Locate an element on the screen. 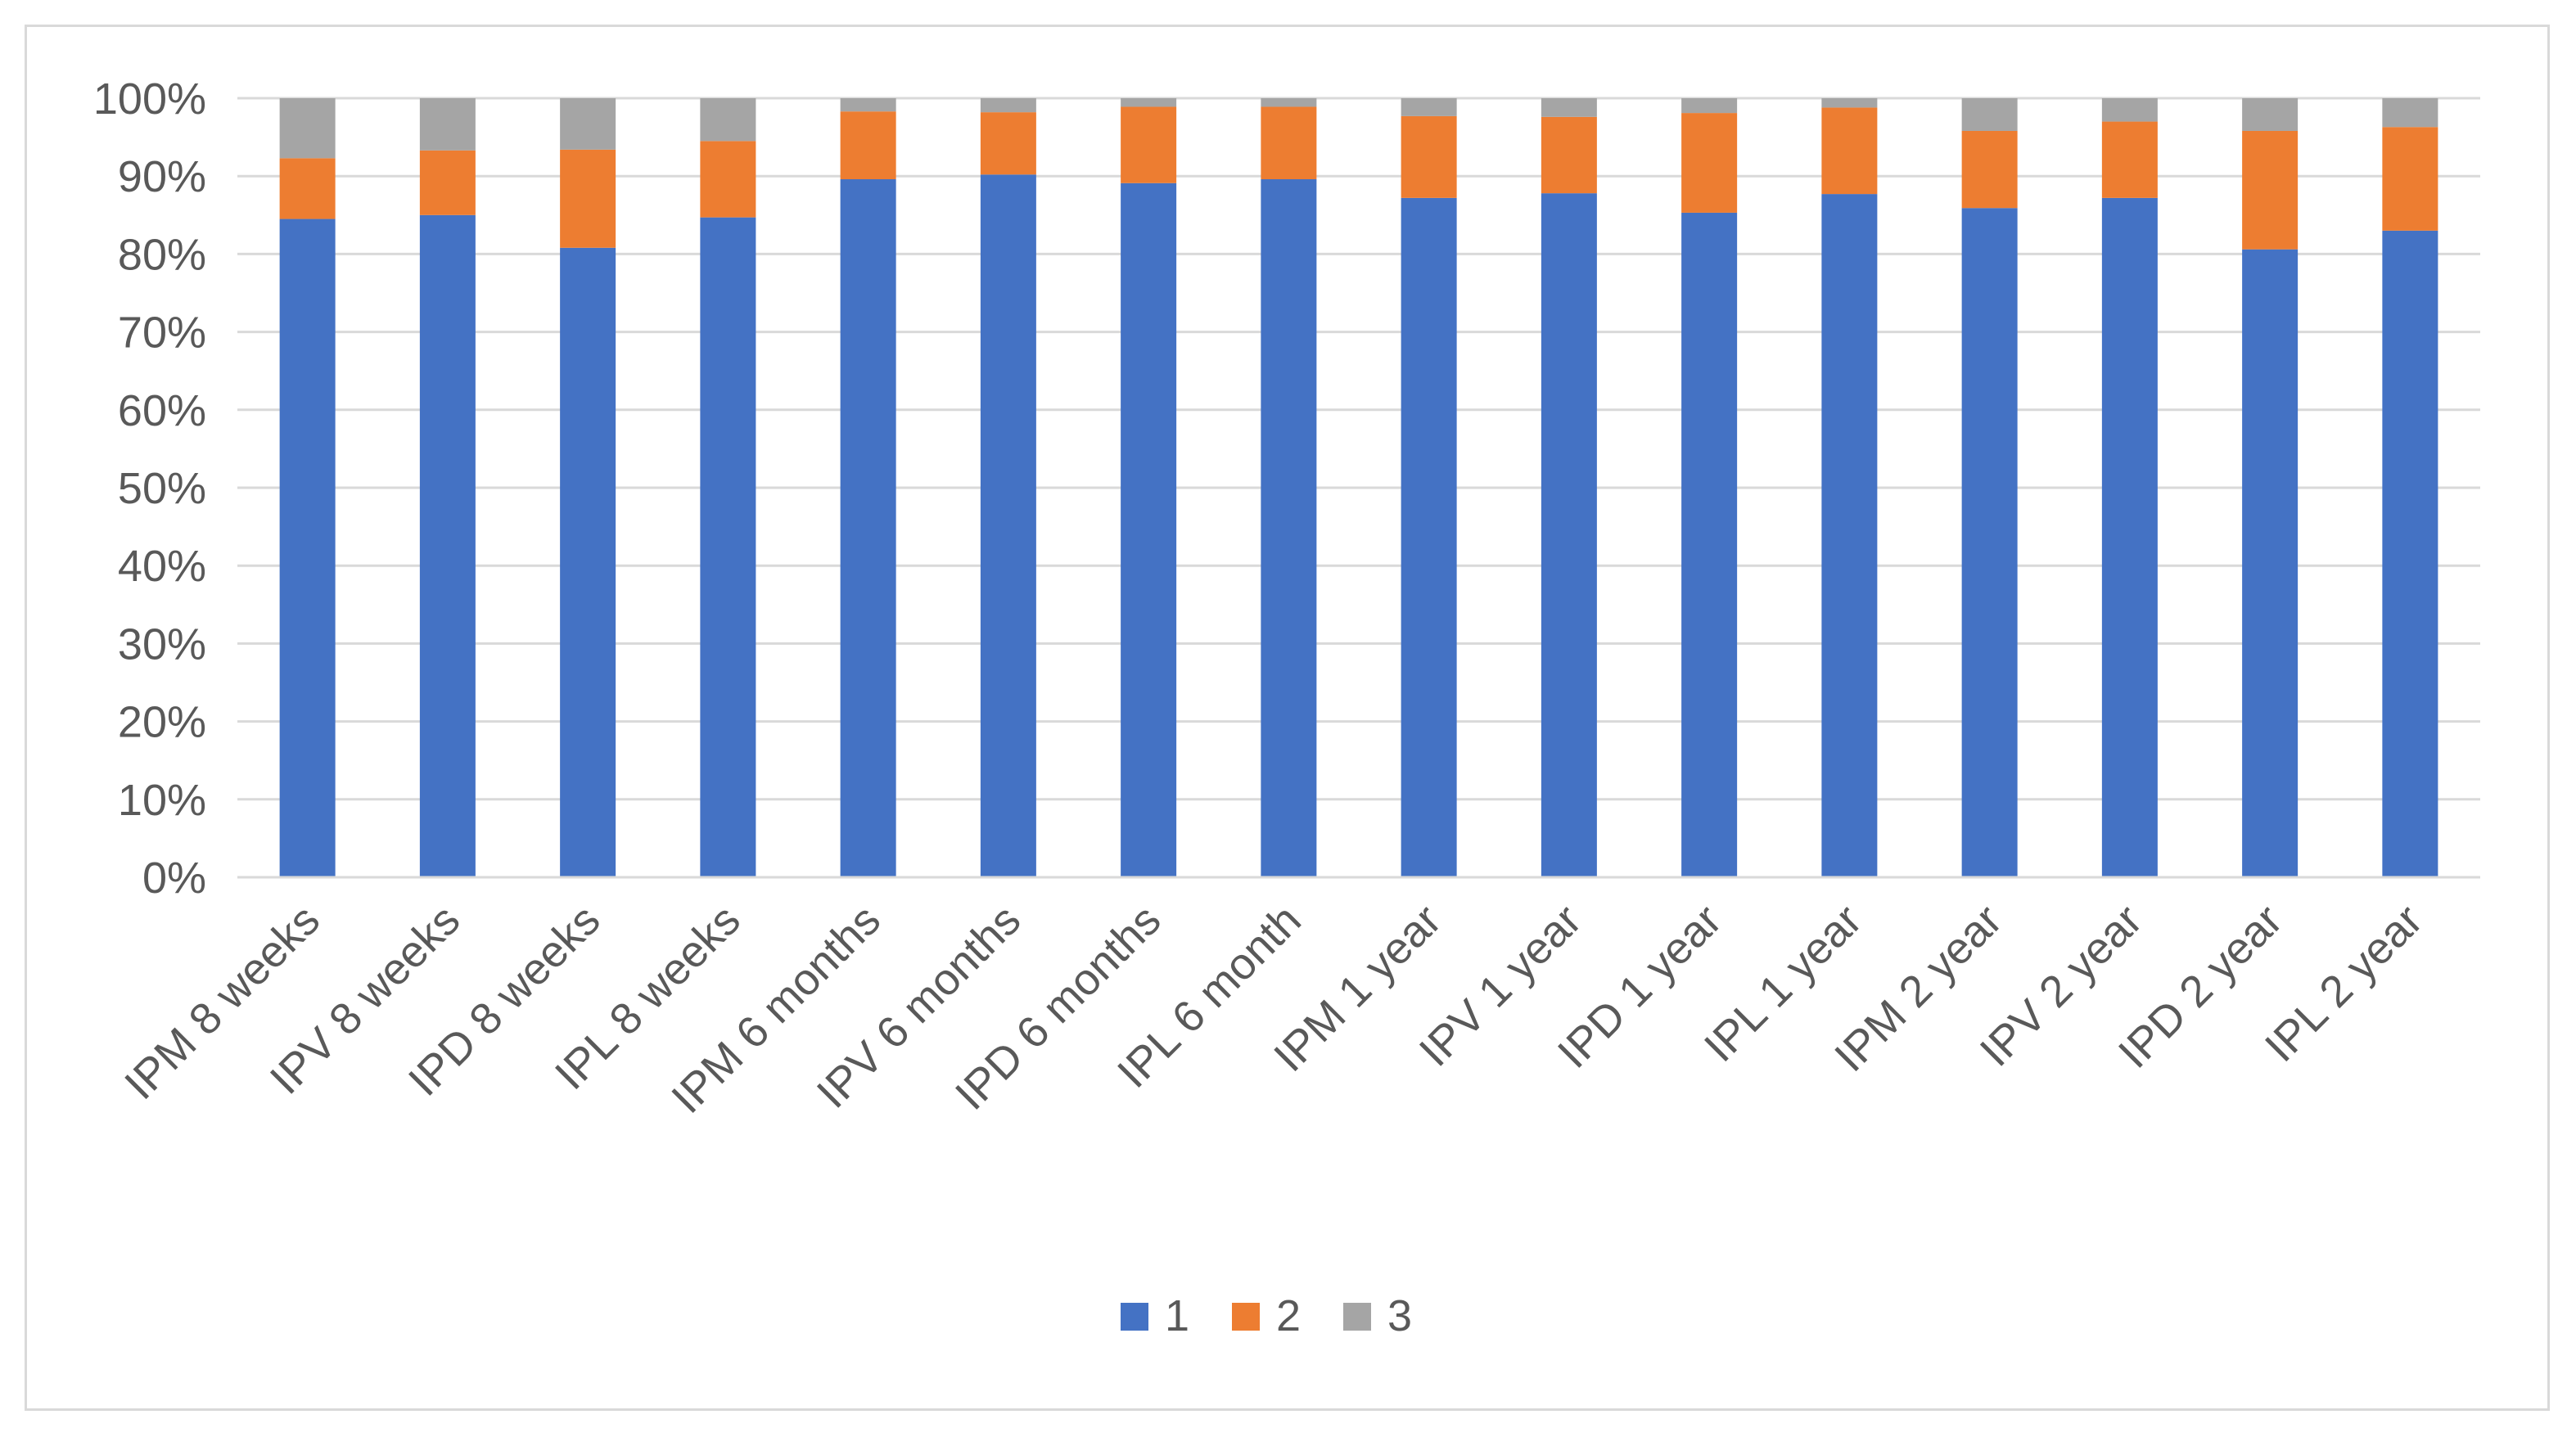 The width and height of the screenshot is (2576, 1437). y-tick-label: 70% is located at coordinates (162, 333).